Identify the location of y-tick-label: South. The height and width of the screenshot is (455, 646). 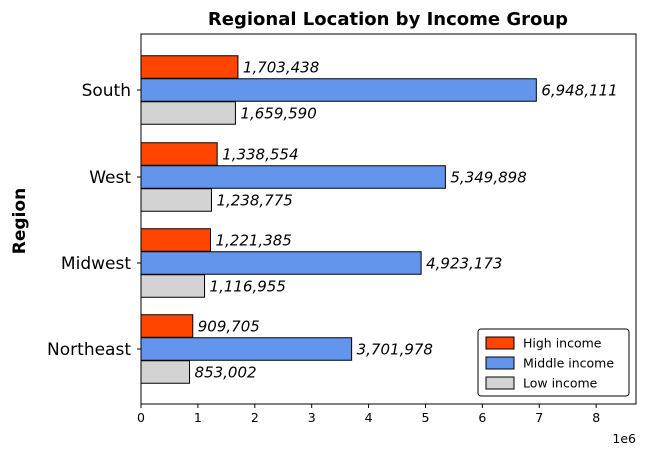
(106, 91).